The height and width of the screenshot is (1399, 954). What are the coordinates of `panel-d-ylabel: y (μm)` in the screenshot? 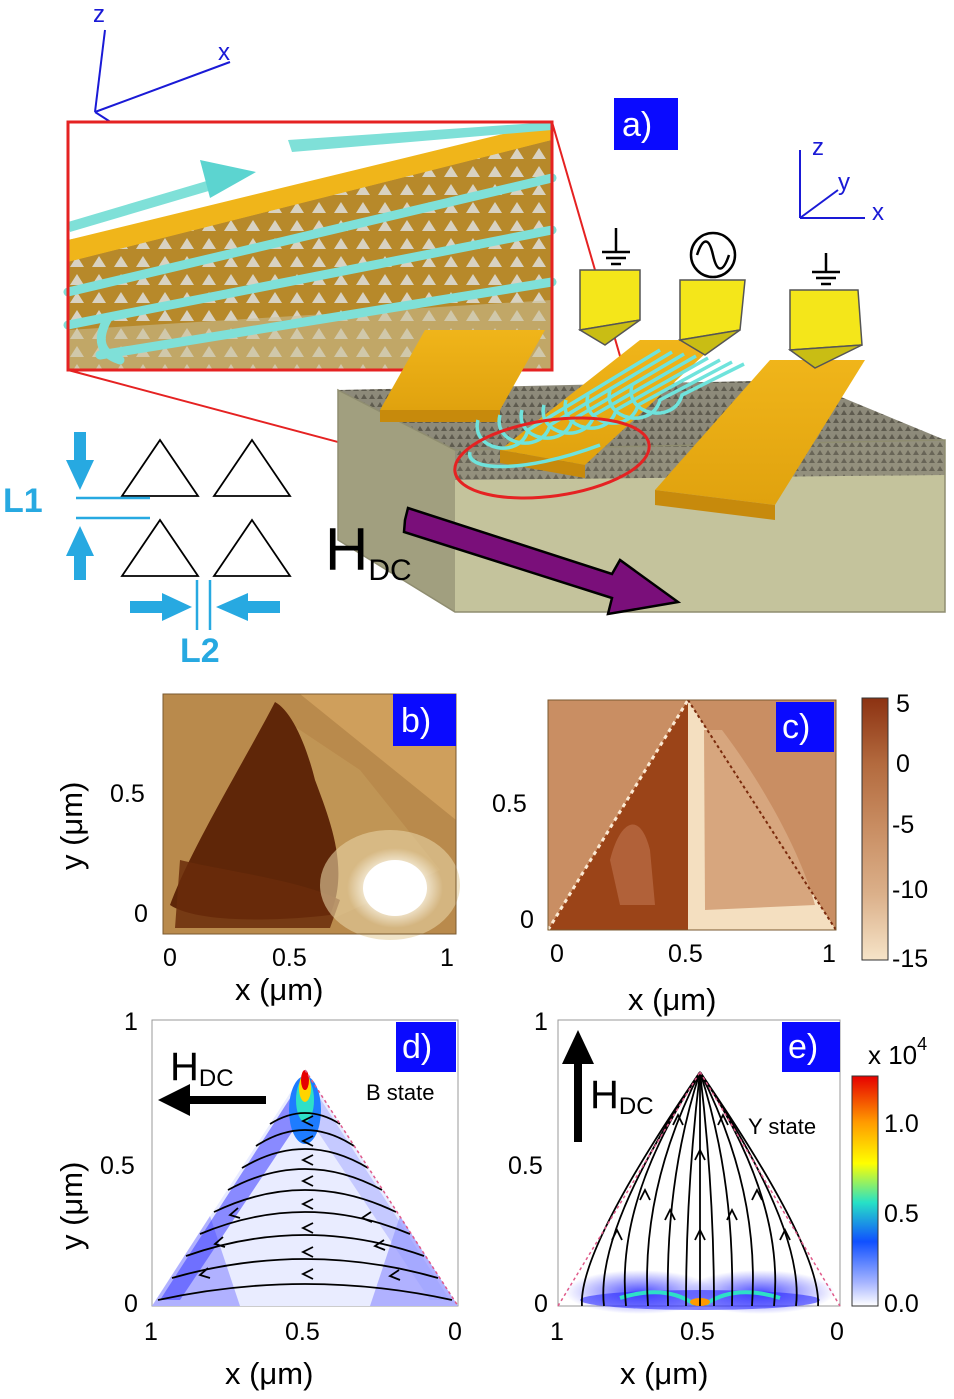 It's located at (71, 1206).